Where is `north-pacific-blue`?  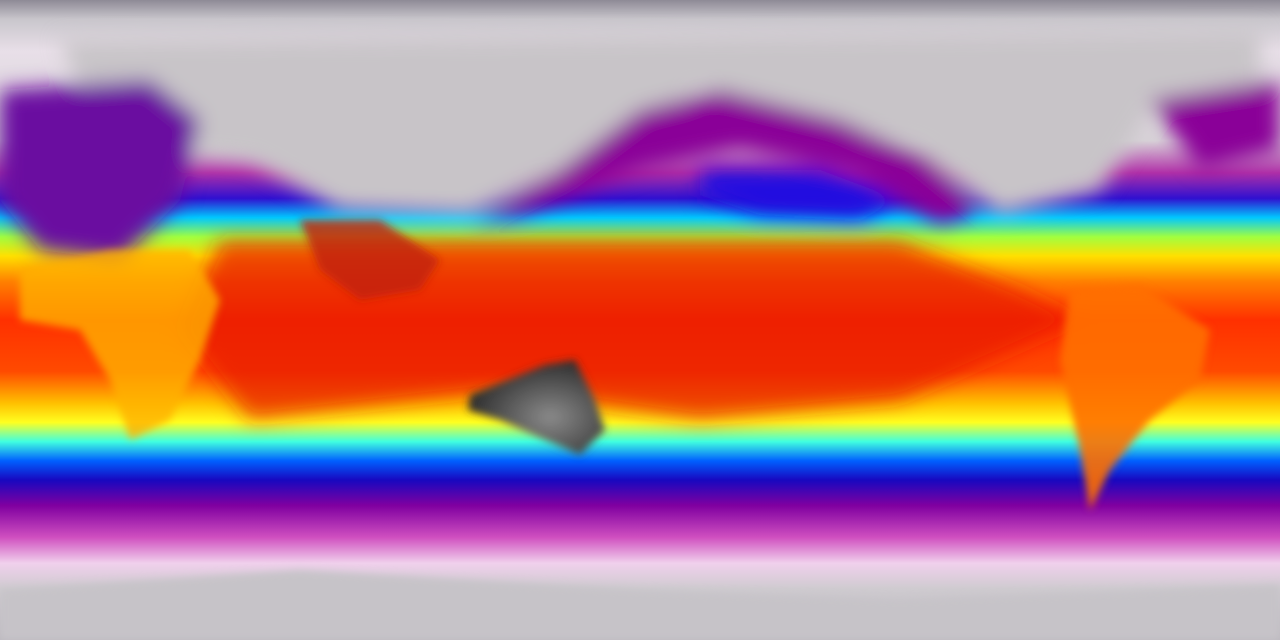 north-pacific-blue is located at coordinates (800, 195).